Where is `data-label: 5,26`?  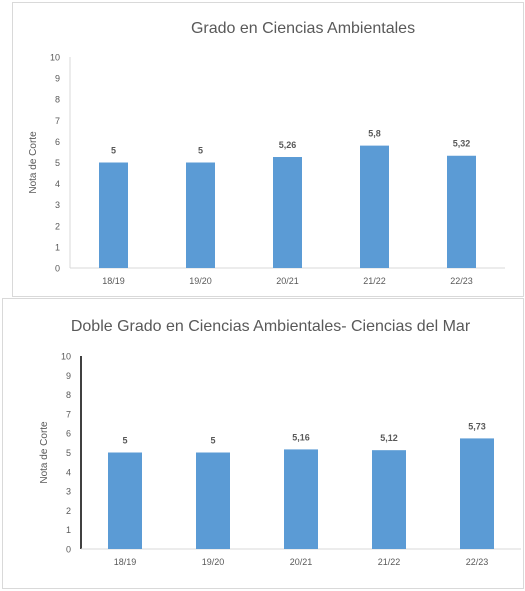
data-label: 5,26 is located at coordinates (288, 145).